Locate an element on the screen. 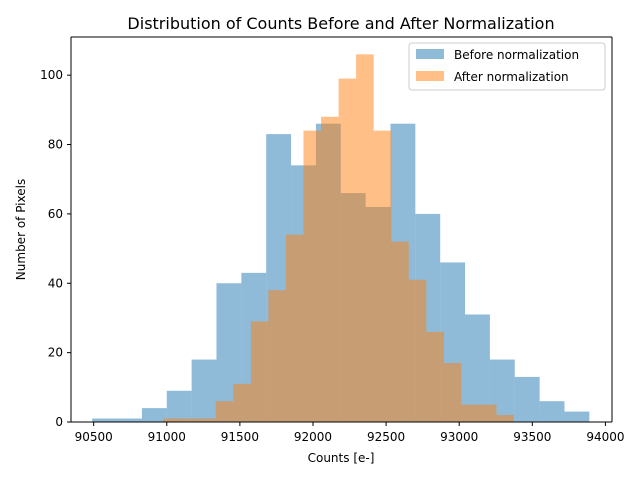  legend-swatch-before is located at coordinates (430, 54).